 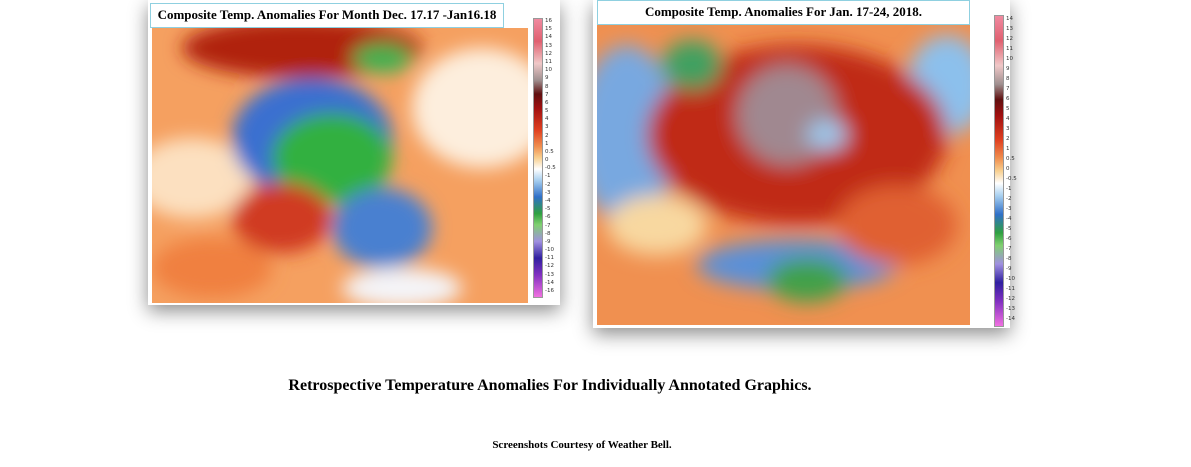 I want to click on colorbar-label: 15, so click(x=548, y=29).